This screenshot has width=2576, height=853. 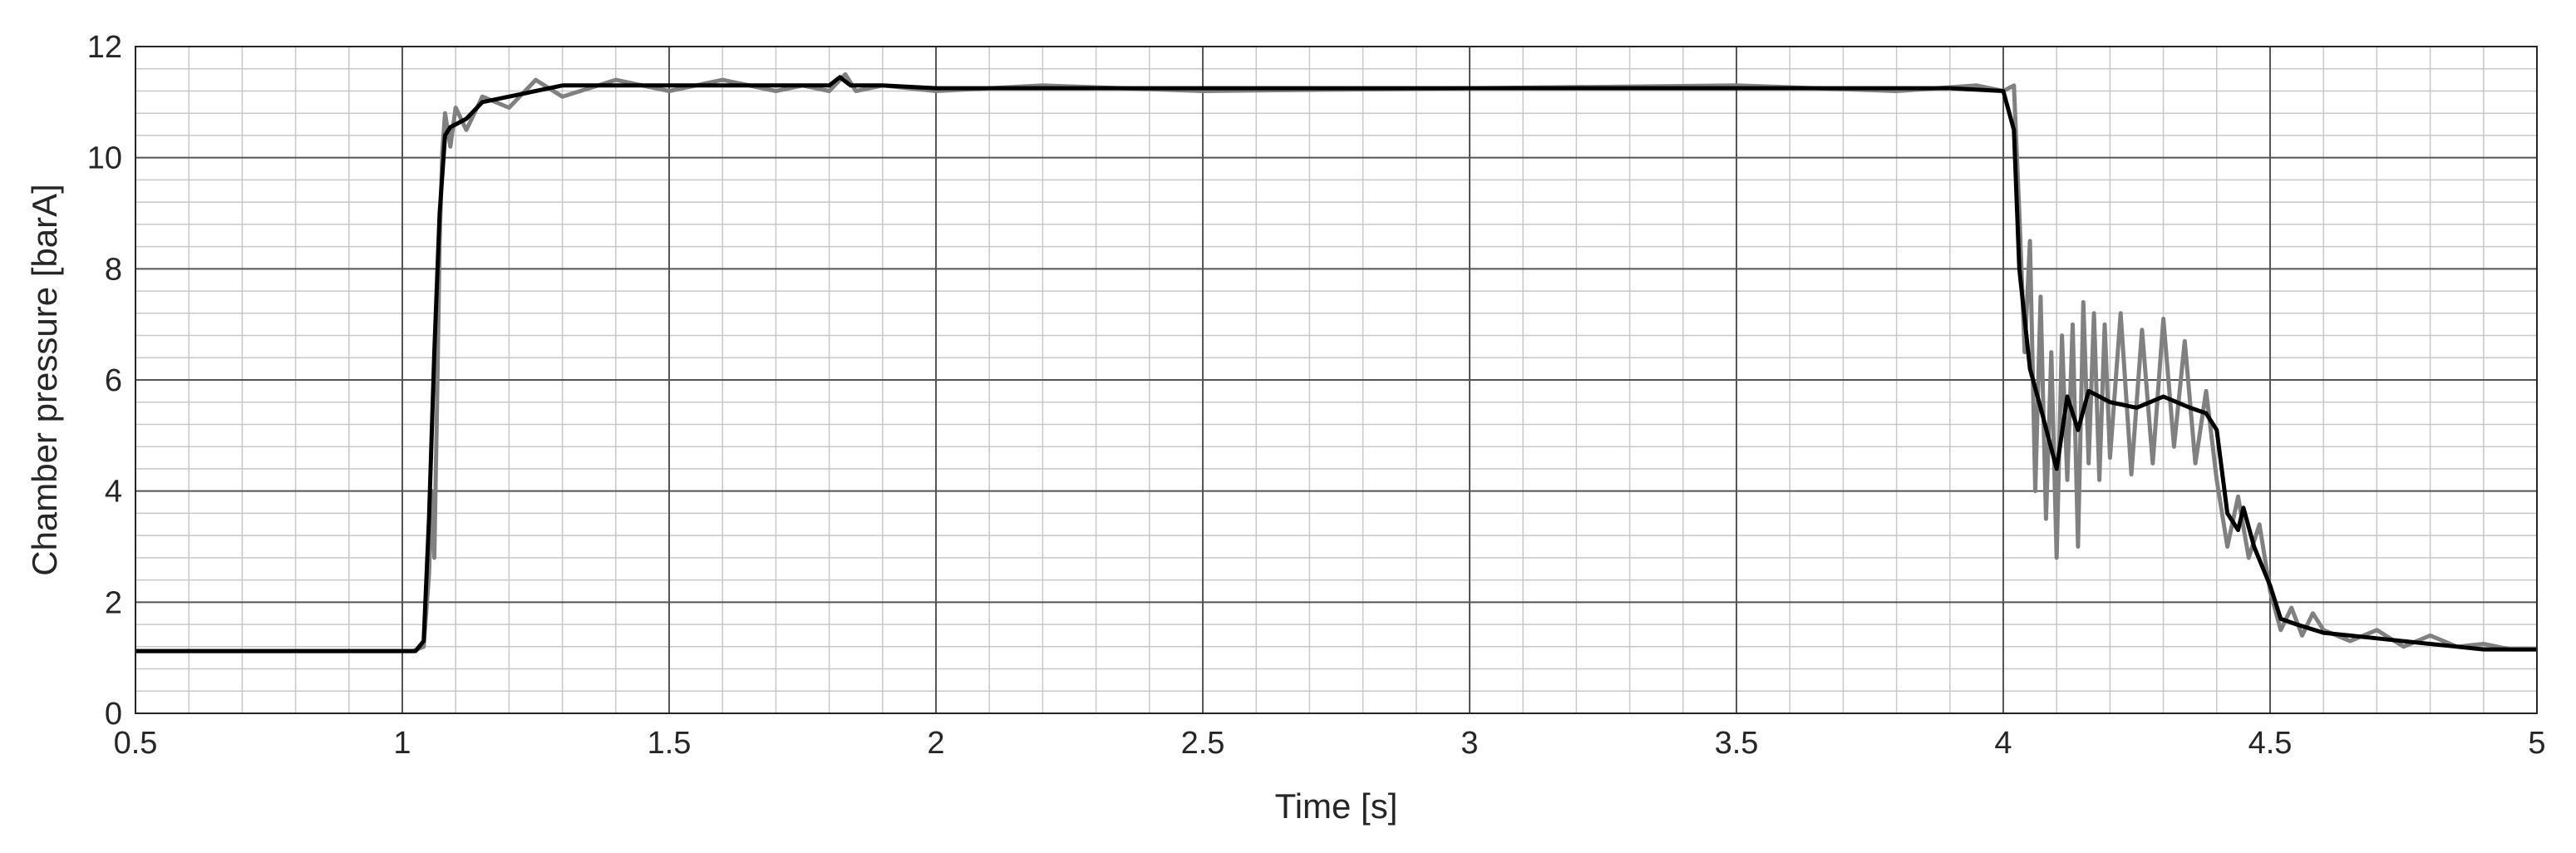 What do you see at coordinates (104, 47) in the screenshot?
I see `y-tick-label: 12` at bounding box center [104, 47].